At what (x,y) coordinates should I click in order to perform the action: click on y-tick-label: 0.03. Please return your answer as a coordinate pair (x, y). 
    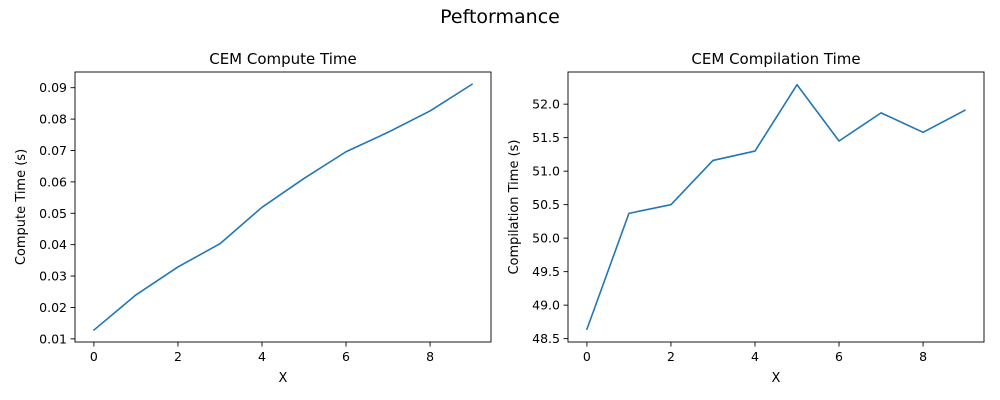
    Looking at the image, I should click on (53, 276).